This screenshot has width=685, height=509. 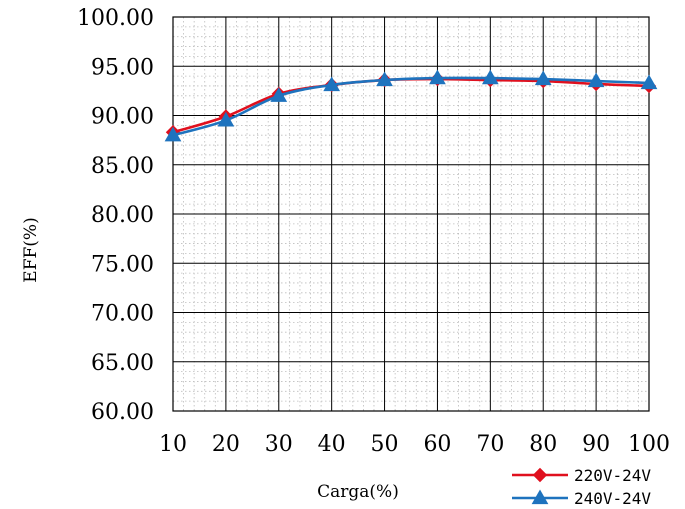 What do you see at coordinates (115, 18) in the screenshot?
I see `y-tick-label: 100.00` at bounding box center [115, 18].